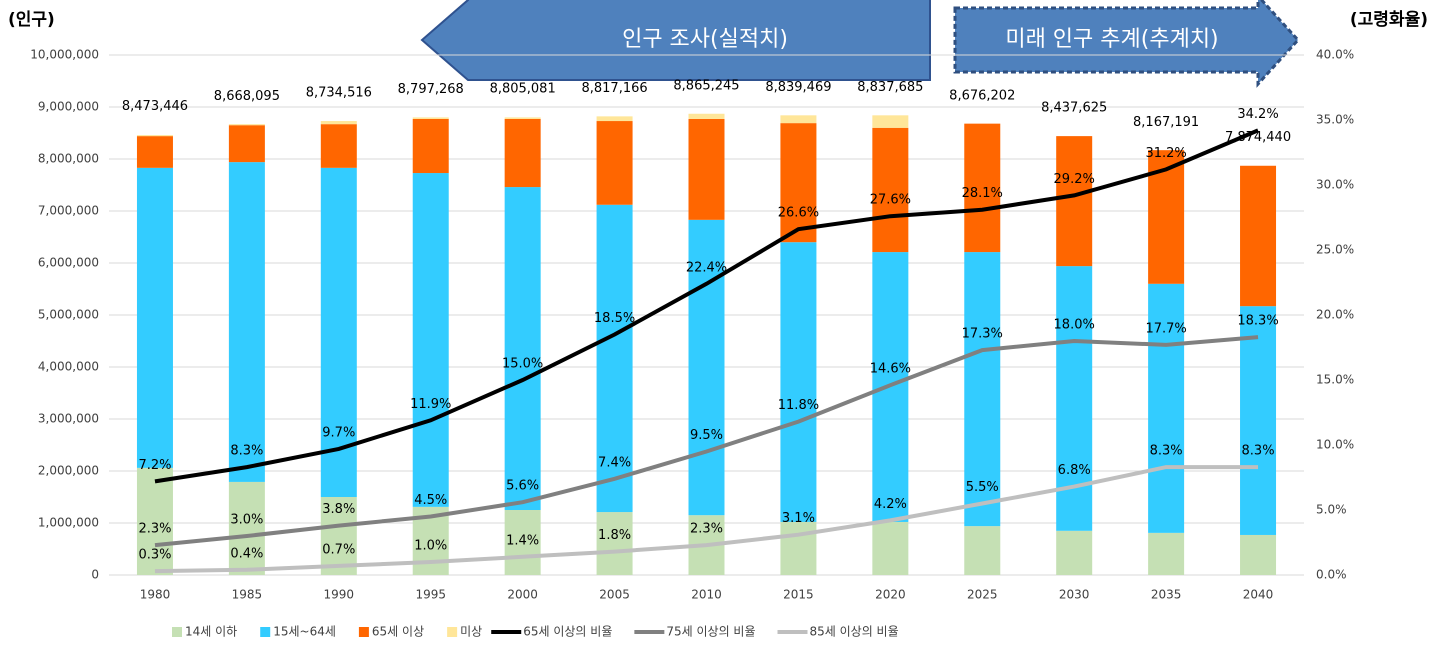 This screenshot has height=650, width=1434. I want to click on x-tick-label: 2035, so click(1166, 595).